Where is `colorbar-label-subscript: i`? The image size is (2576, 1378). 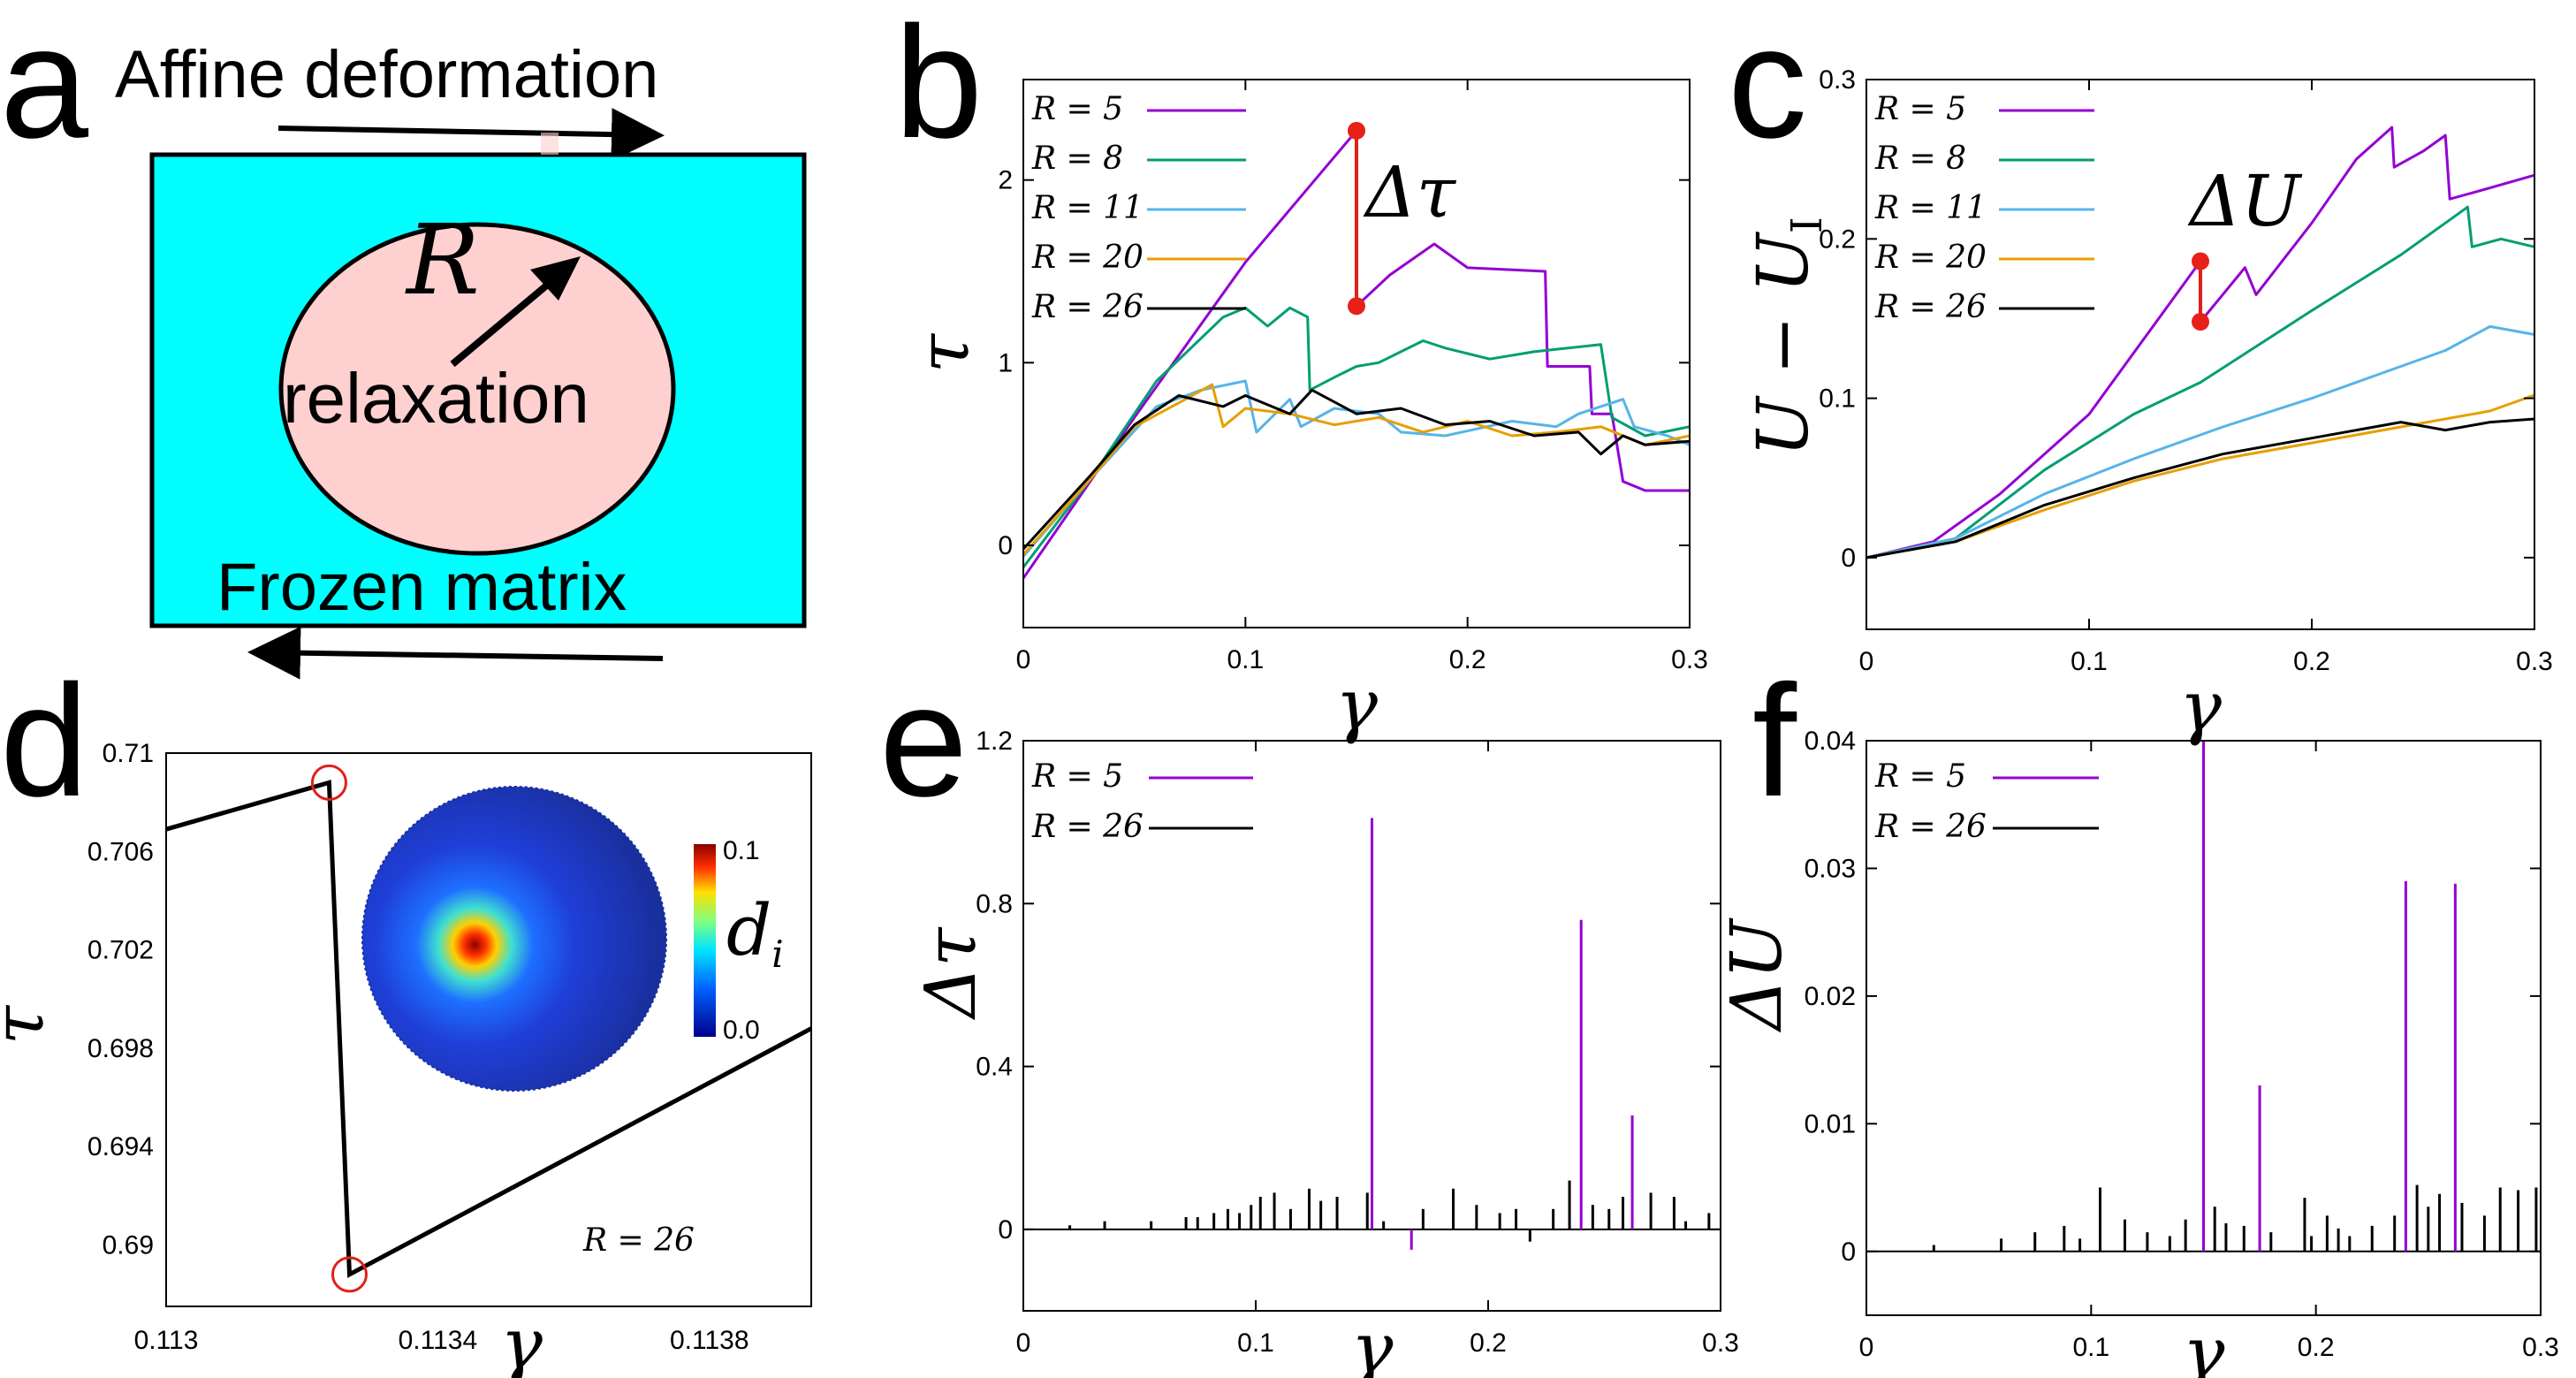
colorbar-label-subscript: i is located at coordinates (777, 954).